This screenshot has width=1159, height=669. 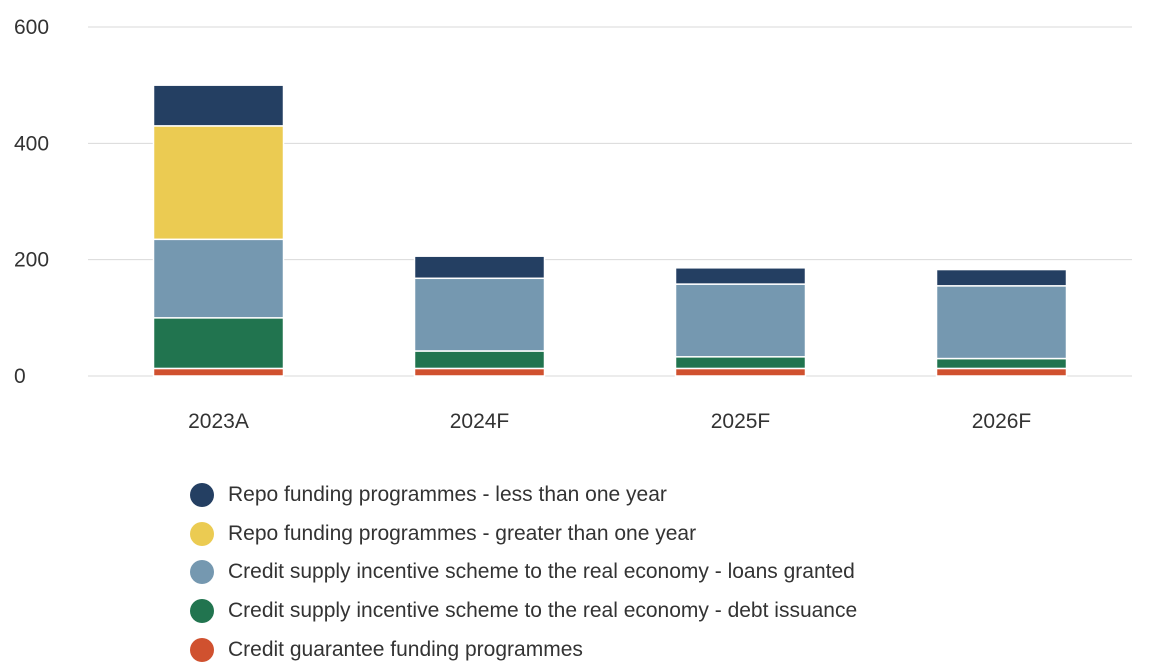 I want to click on legend-item: Credit guarantee funding programmes, so click(x=523, y=649).